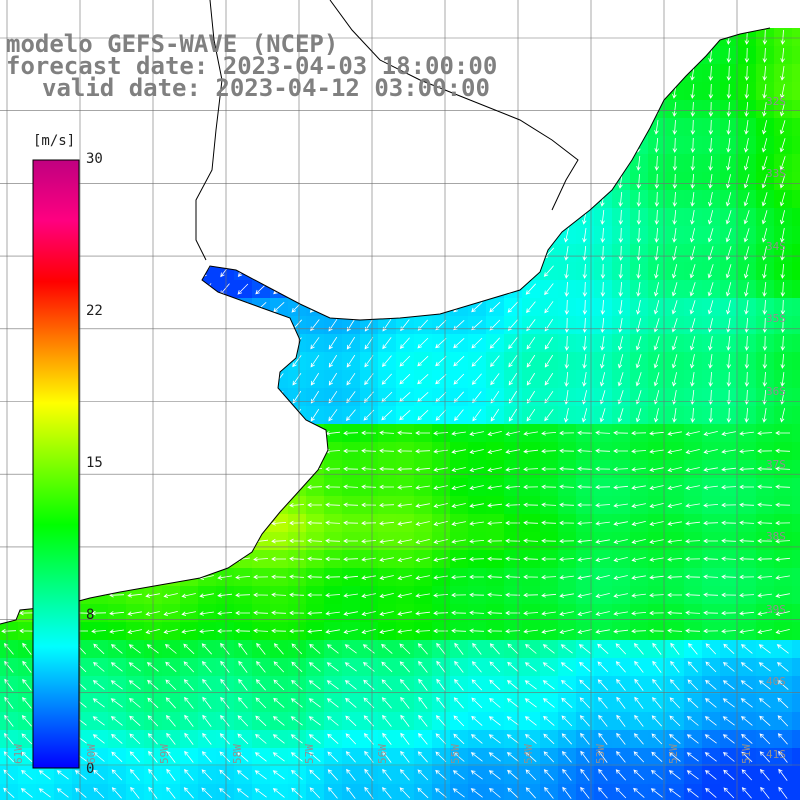 The height and width of the screenshot is (800, 800). I want to click on lat-label-37s: 37S, so click(776, 464).